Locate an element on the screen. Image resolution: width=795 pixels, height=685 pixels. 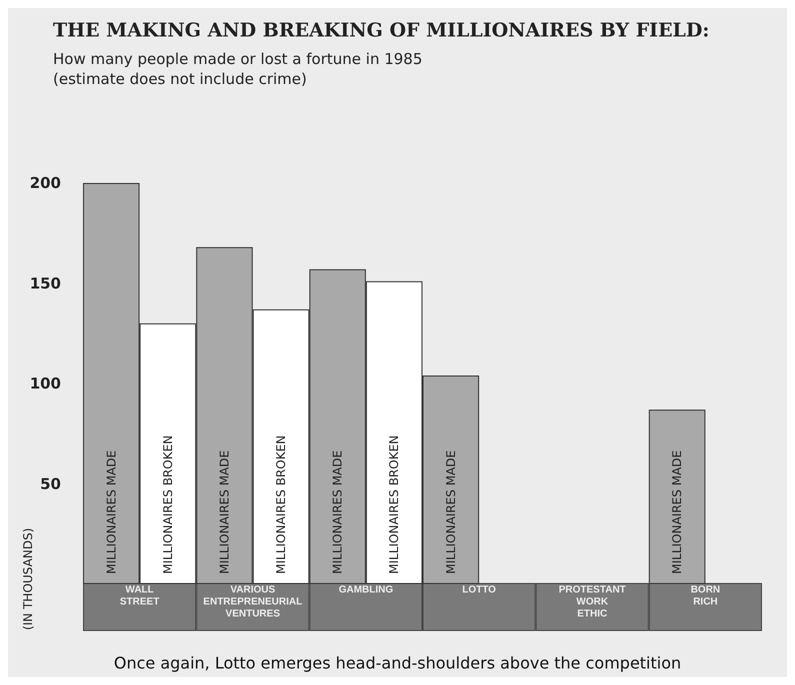
y-axis-title: (IN THOUSANDS) is located at coordinates (28, 579).